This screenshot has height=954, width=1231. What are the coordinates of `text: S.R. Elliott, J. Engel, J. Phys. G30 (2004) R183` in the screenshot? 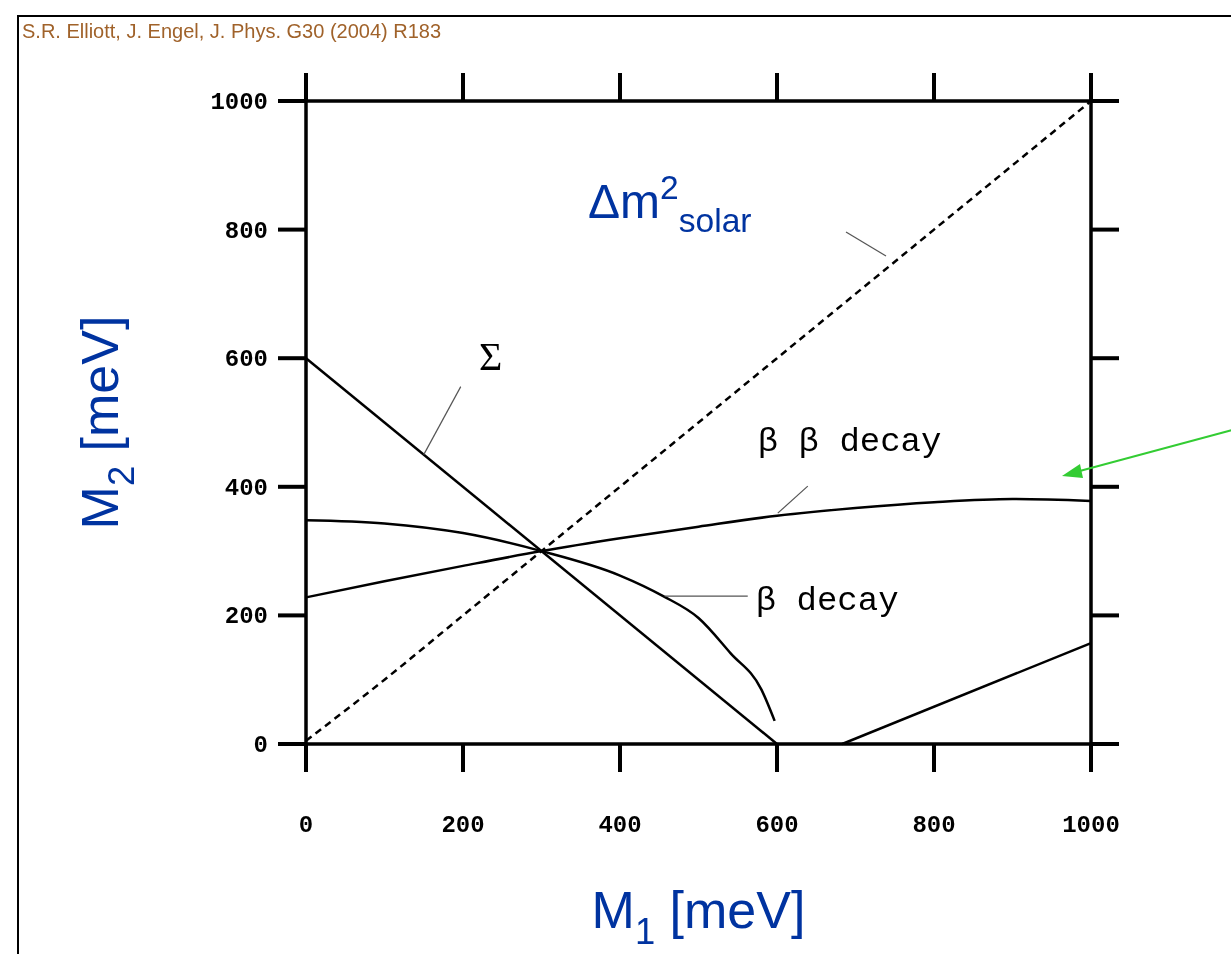 It's located at (232, 31).